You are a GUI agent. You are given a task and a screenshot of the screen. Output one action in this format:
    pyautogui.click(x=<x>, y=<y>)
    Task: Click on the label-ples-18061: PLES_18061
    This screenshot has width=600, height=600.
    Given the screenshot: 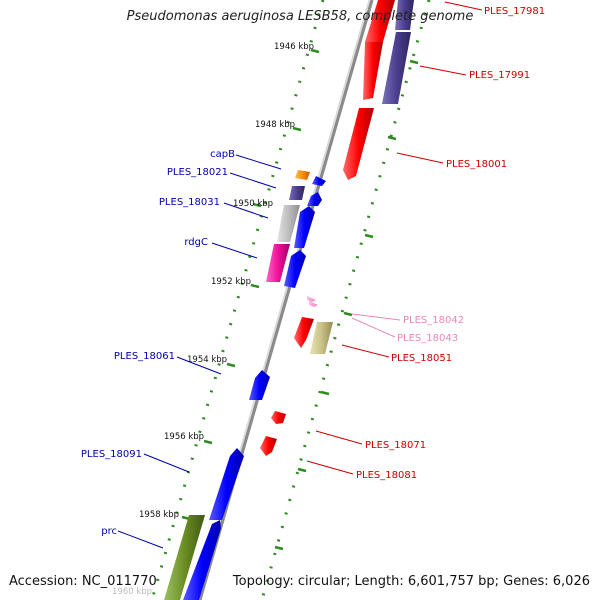 What is the action you would take?
    pyautogui.click(x=144, y=356)
    